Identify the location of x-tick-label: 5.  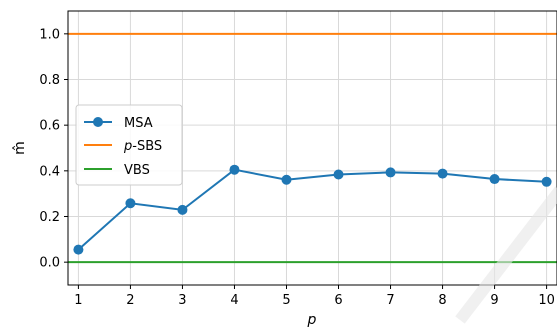
(286, 300).